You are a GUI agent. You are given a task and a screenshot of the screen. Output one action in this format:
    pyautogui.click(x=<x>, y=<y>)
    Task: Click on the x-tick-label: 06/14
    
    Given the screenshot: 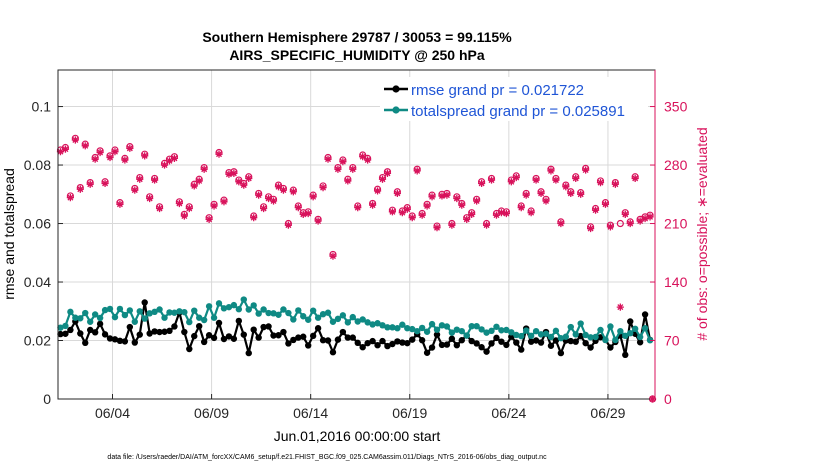 What is the action you would take?
    pyautogui.click(x=310, y=413)
    